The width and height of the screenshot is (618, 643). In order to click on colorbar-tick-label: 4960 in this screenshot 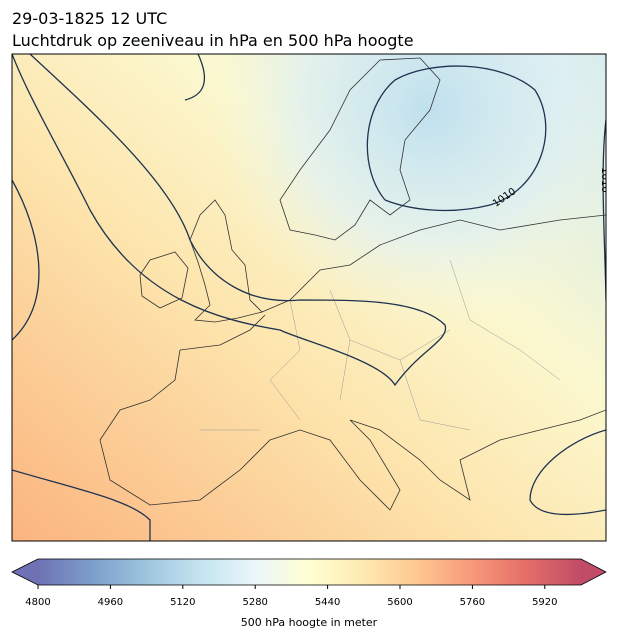, I will do `click(110, 602)`.